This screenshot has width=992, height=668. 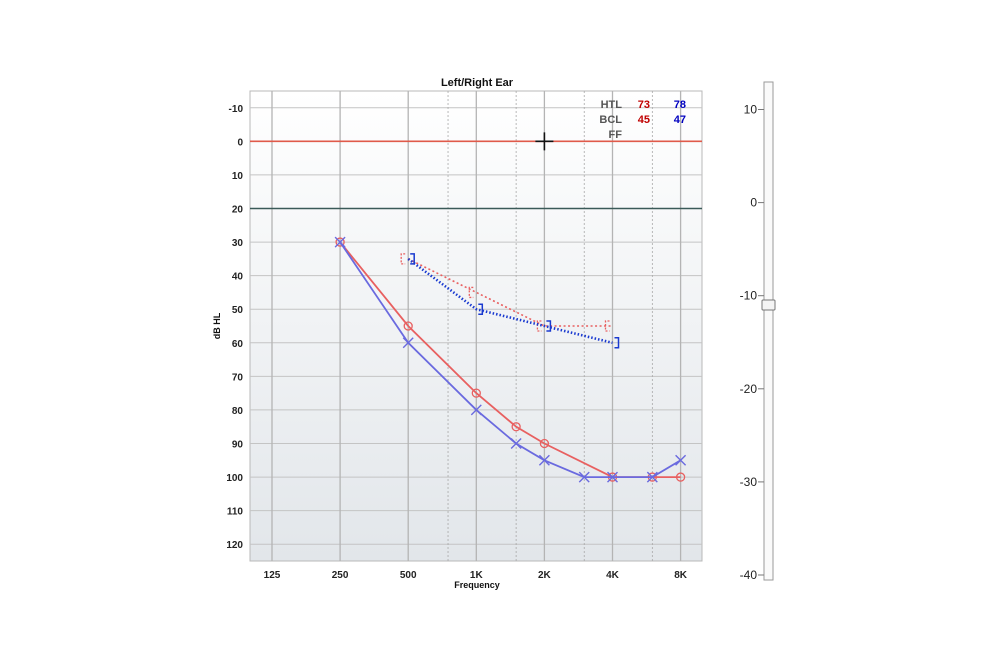 I want to click on summary-label: BCL, so click(x=610, y=120).